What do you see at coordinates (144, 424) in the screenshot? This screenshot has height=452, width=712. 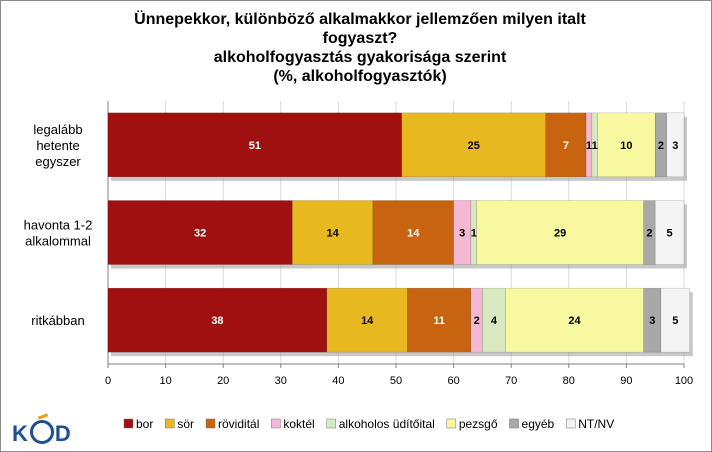 I see `legend-label: bor` at bounding box center [144, 424].